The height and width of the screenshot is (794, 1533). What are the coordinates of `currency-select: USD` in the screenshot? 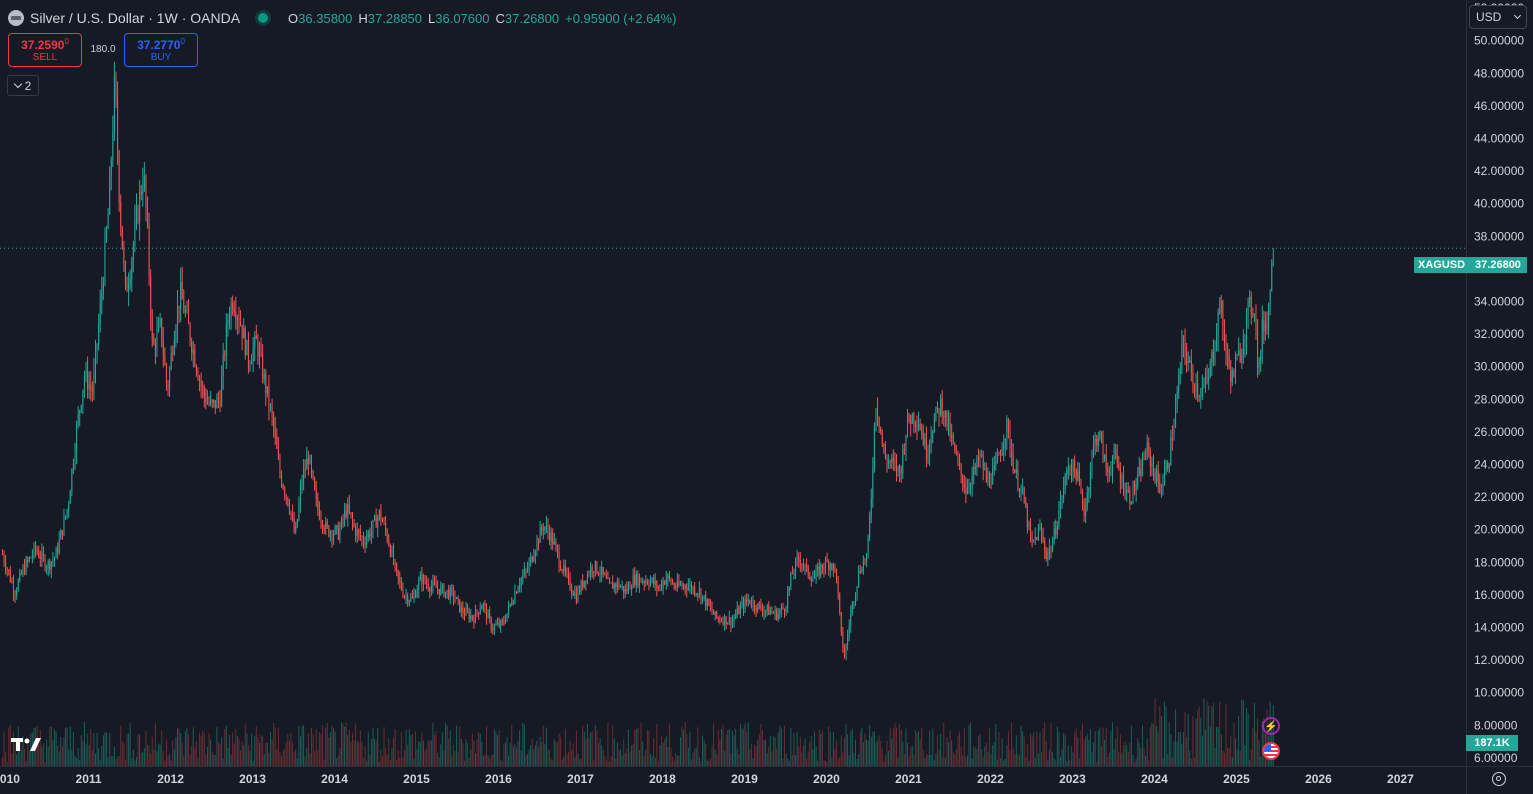 It's located at (1498, 17).